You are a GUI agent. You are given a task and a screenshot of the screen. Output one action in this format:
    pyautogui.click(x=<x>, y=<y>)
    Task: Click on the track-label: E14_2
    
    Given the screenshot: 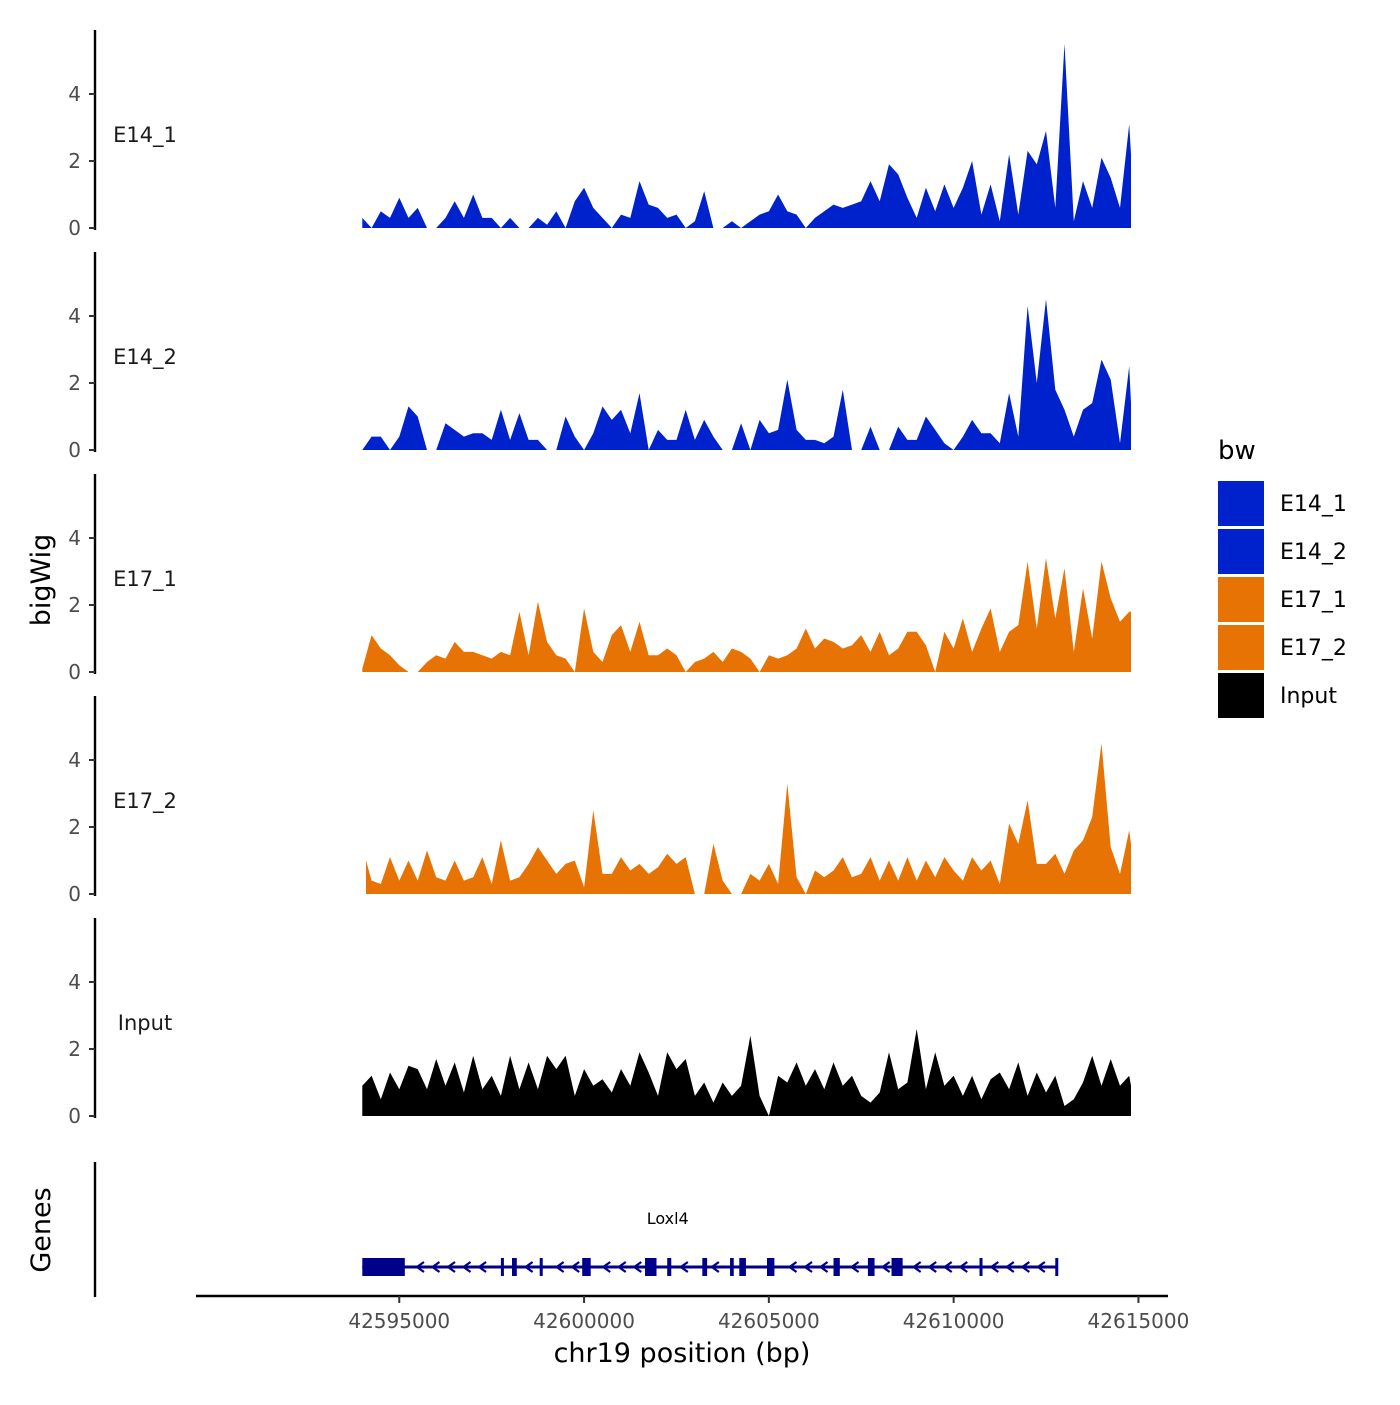 What is the action you would take?
    pyautogui.click(x=145, y=357)
    